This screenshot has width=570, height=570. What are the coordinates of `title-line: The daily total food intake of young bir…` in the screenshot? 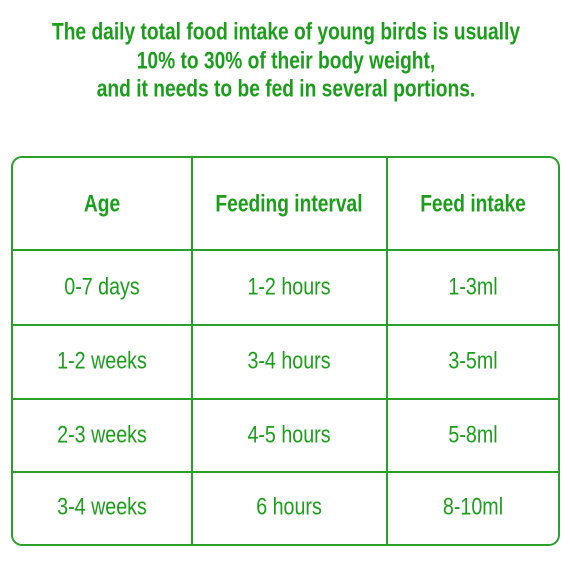 It's located at (286, 31).